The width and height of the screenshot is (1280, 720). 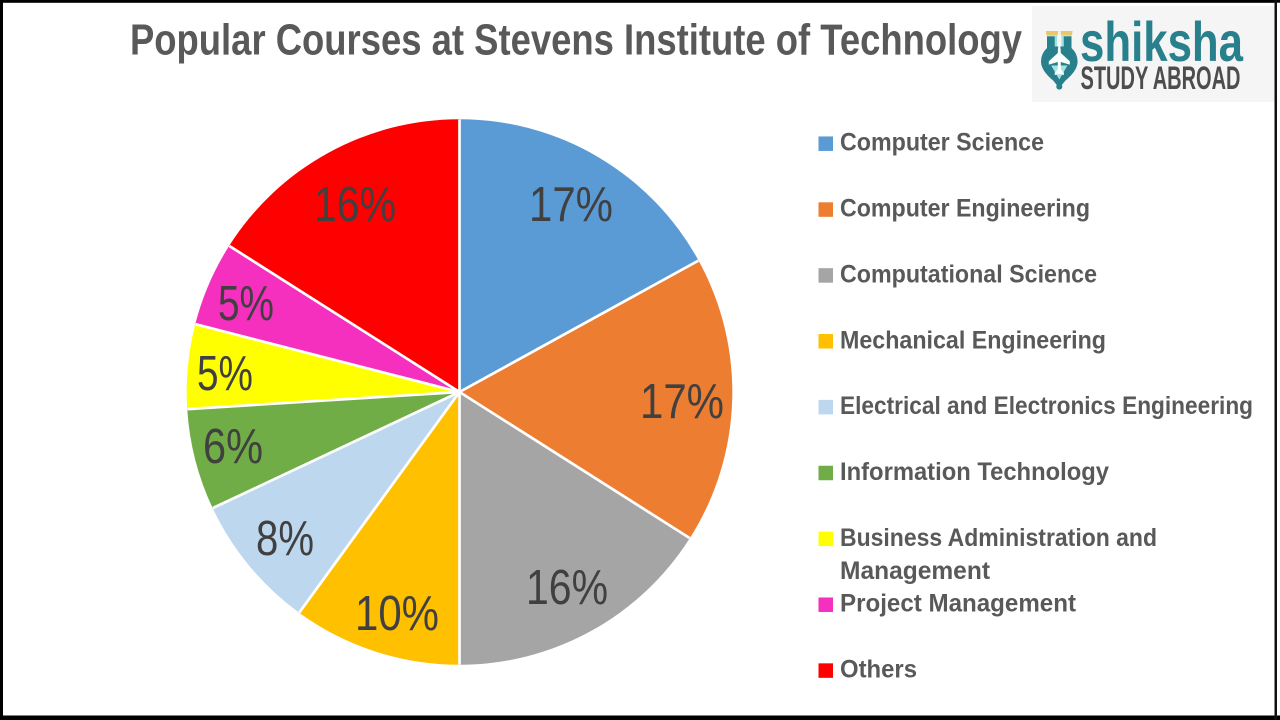 What do you see at coordinates (1161, 78) in the screenshot?
I see `svg-text: STUDY ABROAD` at bounding box center [1161, 78].